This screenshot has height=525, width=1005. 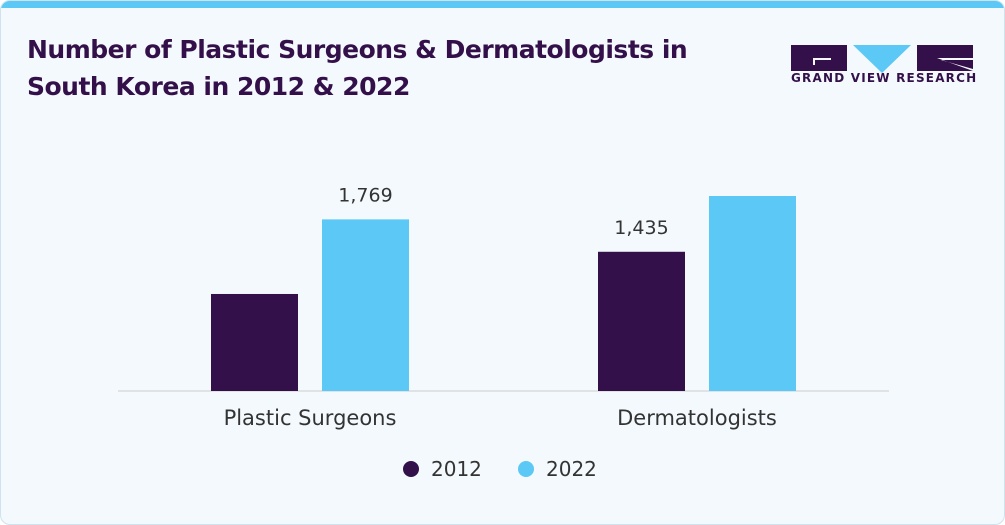 What do you see at coordinates (310, 418) in the screenshot?
I see `x-tick-label: Plastic Surgeons` at bounding box center [310, 418].